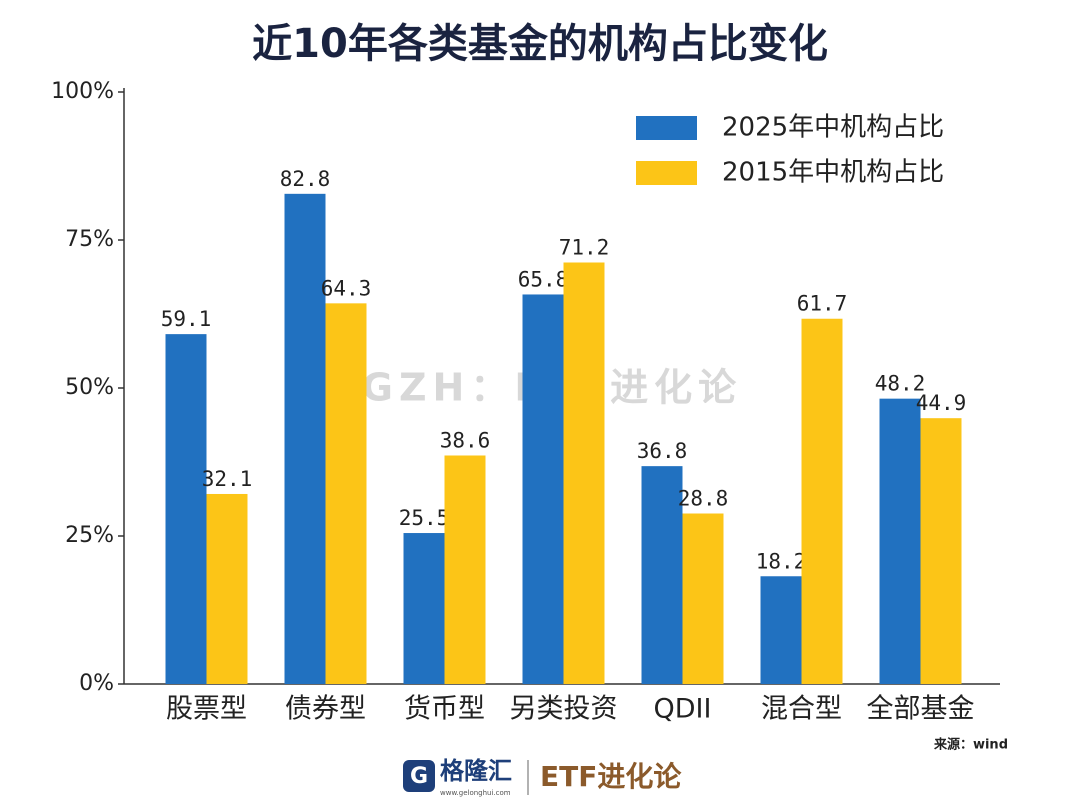 The height and width of the screenshot is (811, 1080). I want to click on data-label: 82.8, so click(305, 179).